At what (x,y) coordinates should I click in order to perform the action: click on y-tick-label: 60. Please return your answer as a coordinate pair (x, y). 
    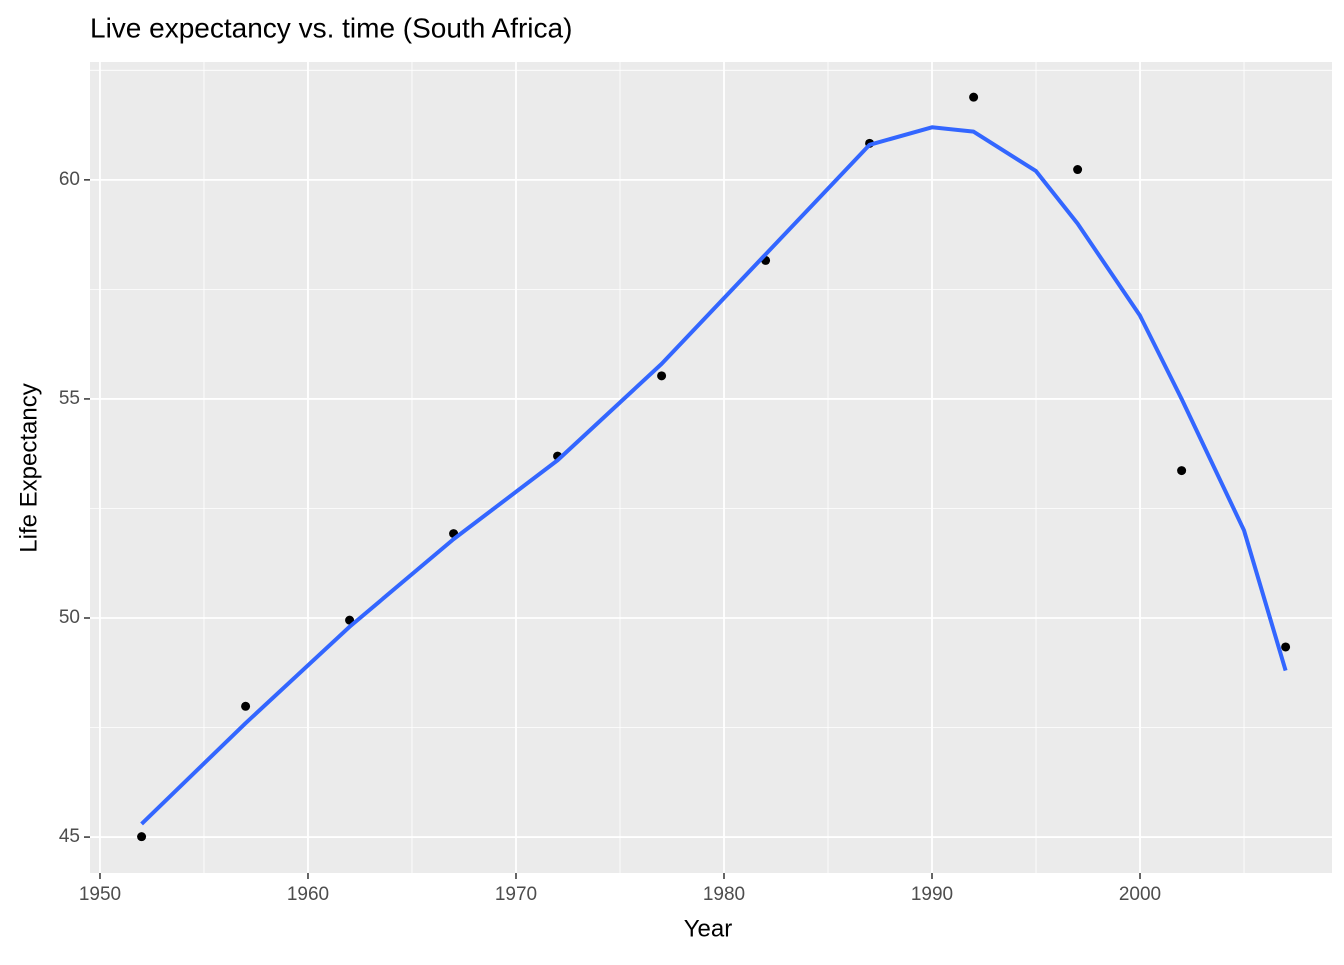
    Looking at the image, I should click on (69, 179).